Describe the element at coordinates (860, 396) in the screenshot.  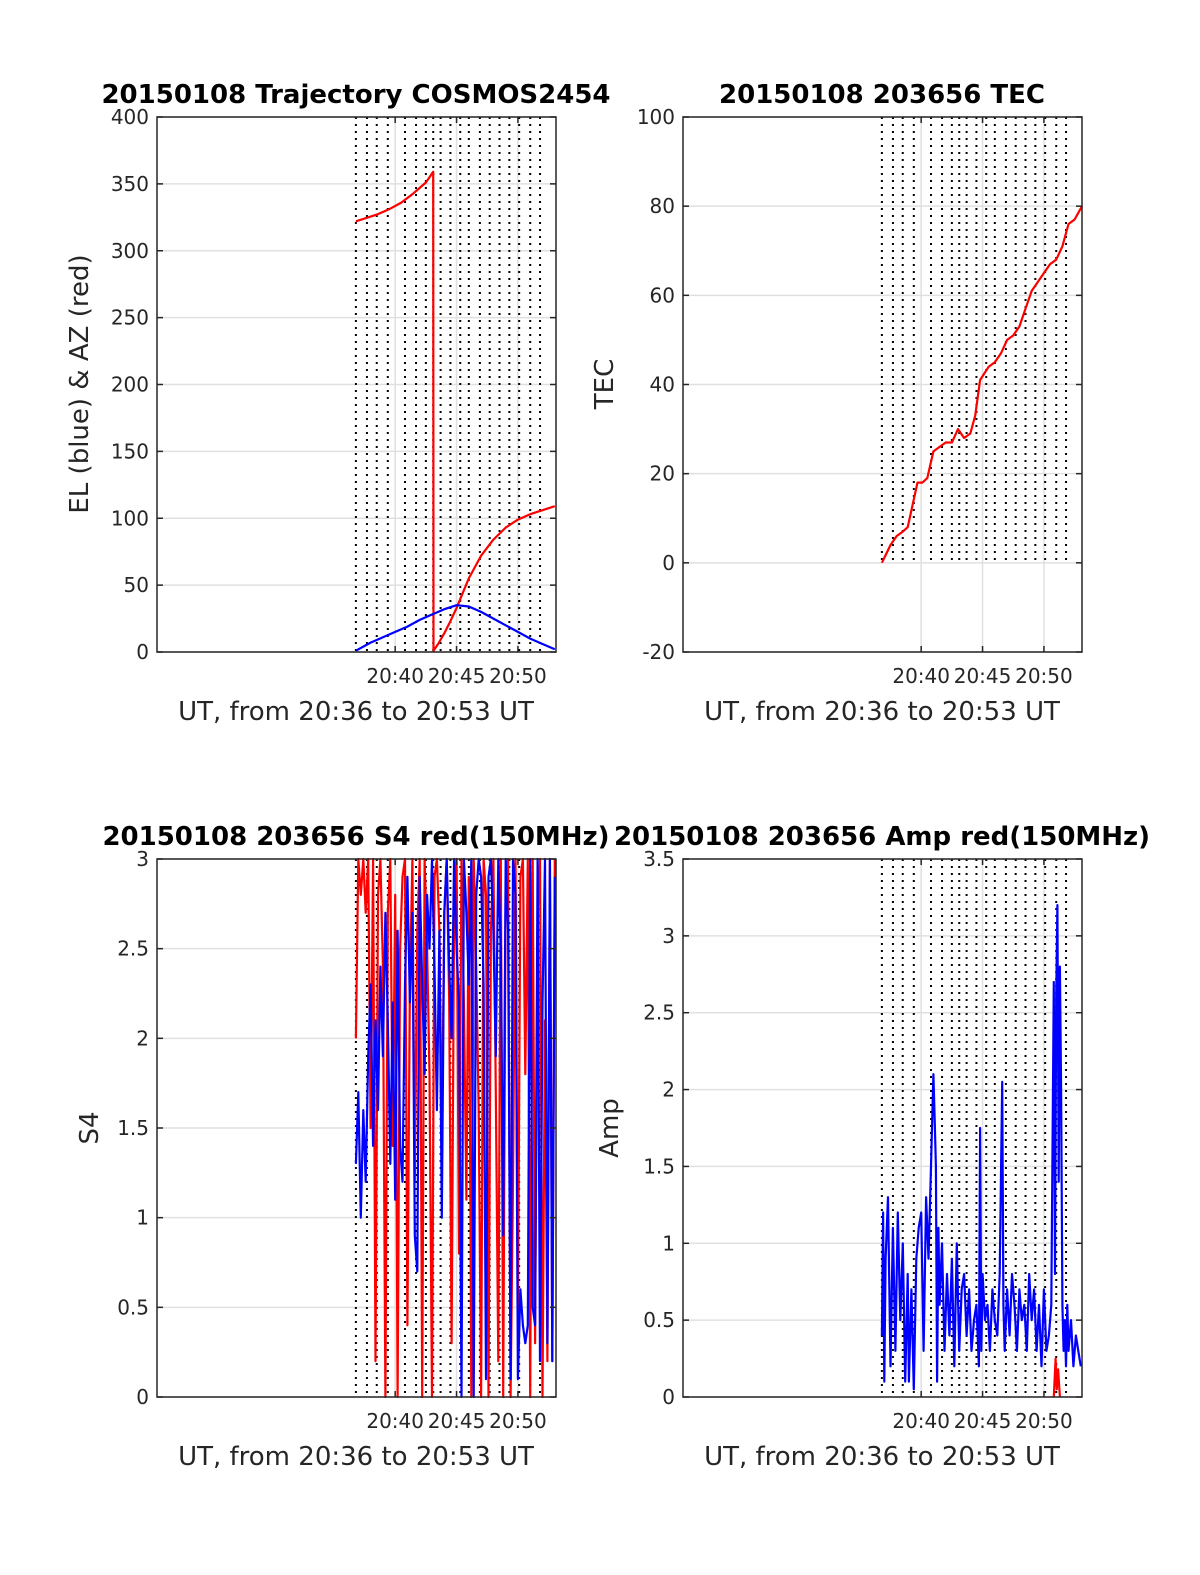
I see `tec-plot: -20 0 20 40 60 80 100 20:40 20:45 20:50` at that location.